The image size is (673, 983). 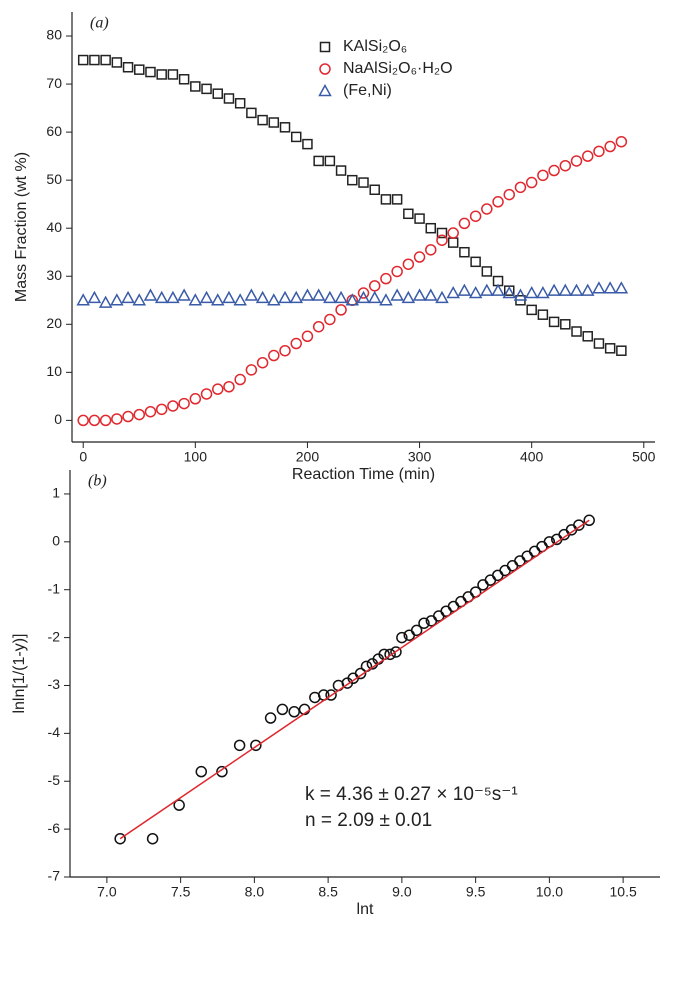 What do you see at coordinates (325, 69) in the screenshot?
I see `legend-marker` at bounding box center [325, 69].